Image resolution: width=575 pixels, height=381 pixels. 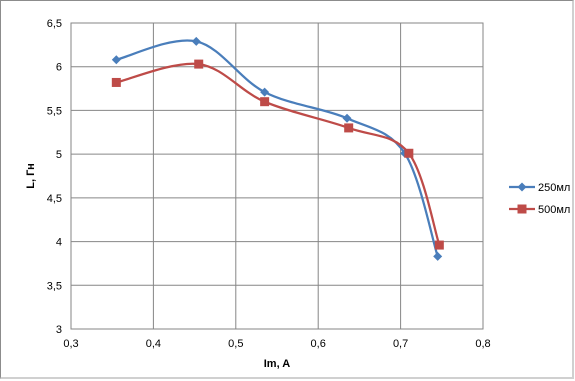 What do you see at coordinates (400, 344) in the screenshot?
I see `x-tick-label: 0,7` at bounding box center [400, 344].